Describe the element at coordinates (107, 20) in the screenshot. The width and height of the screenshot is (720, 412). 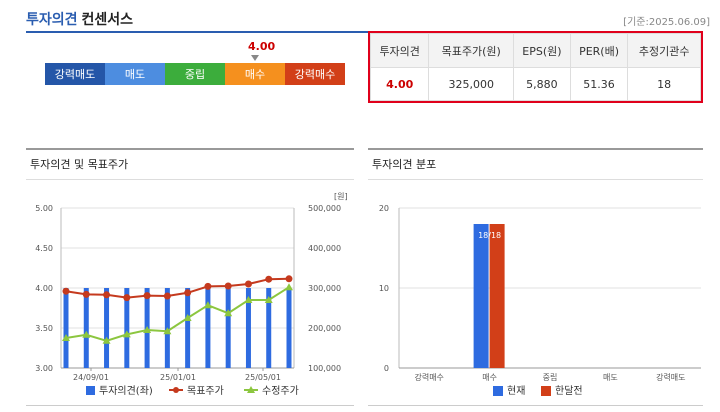
I see `title-consensus: 컨센서스` at that location.